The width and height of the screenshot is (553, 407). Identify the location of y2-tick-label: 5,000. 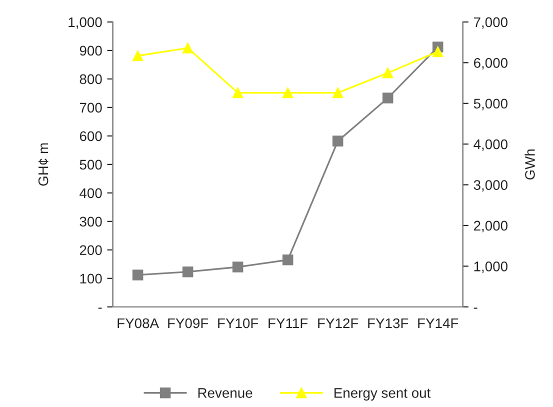
(491, 104).